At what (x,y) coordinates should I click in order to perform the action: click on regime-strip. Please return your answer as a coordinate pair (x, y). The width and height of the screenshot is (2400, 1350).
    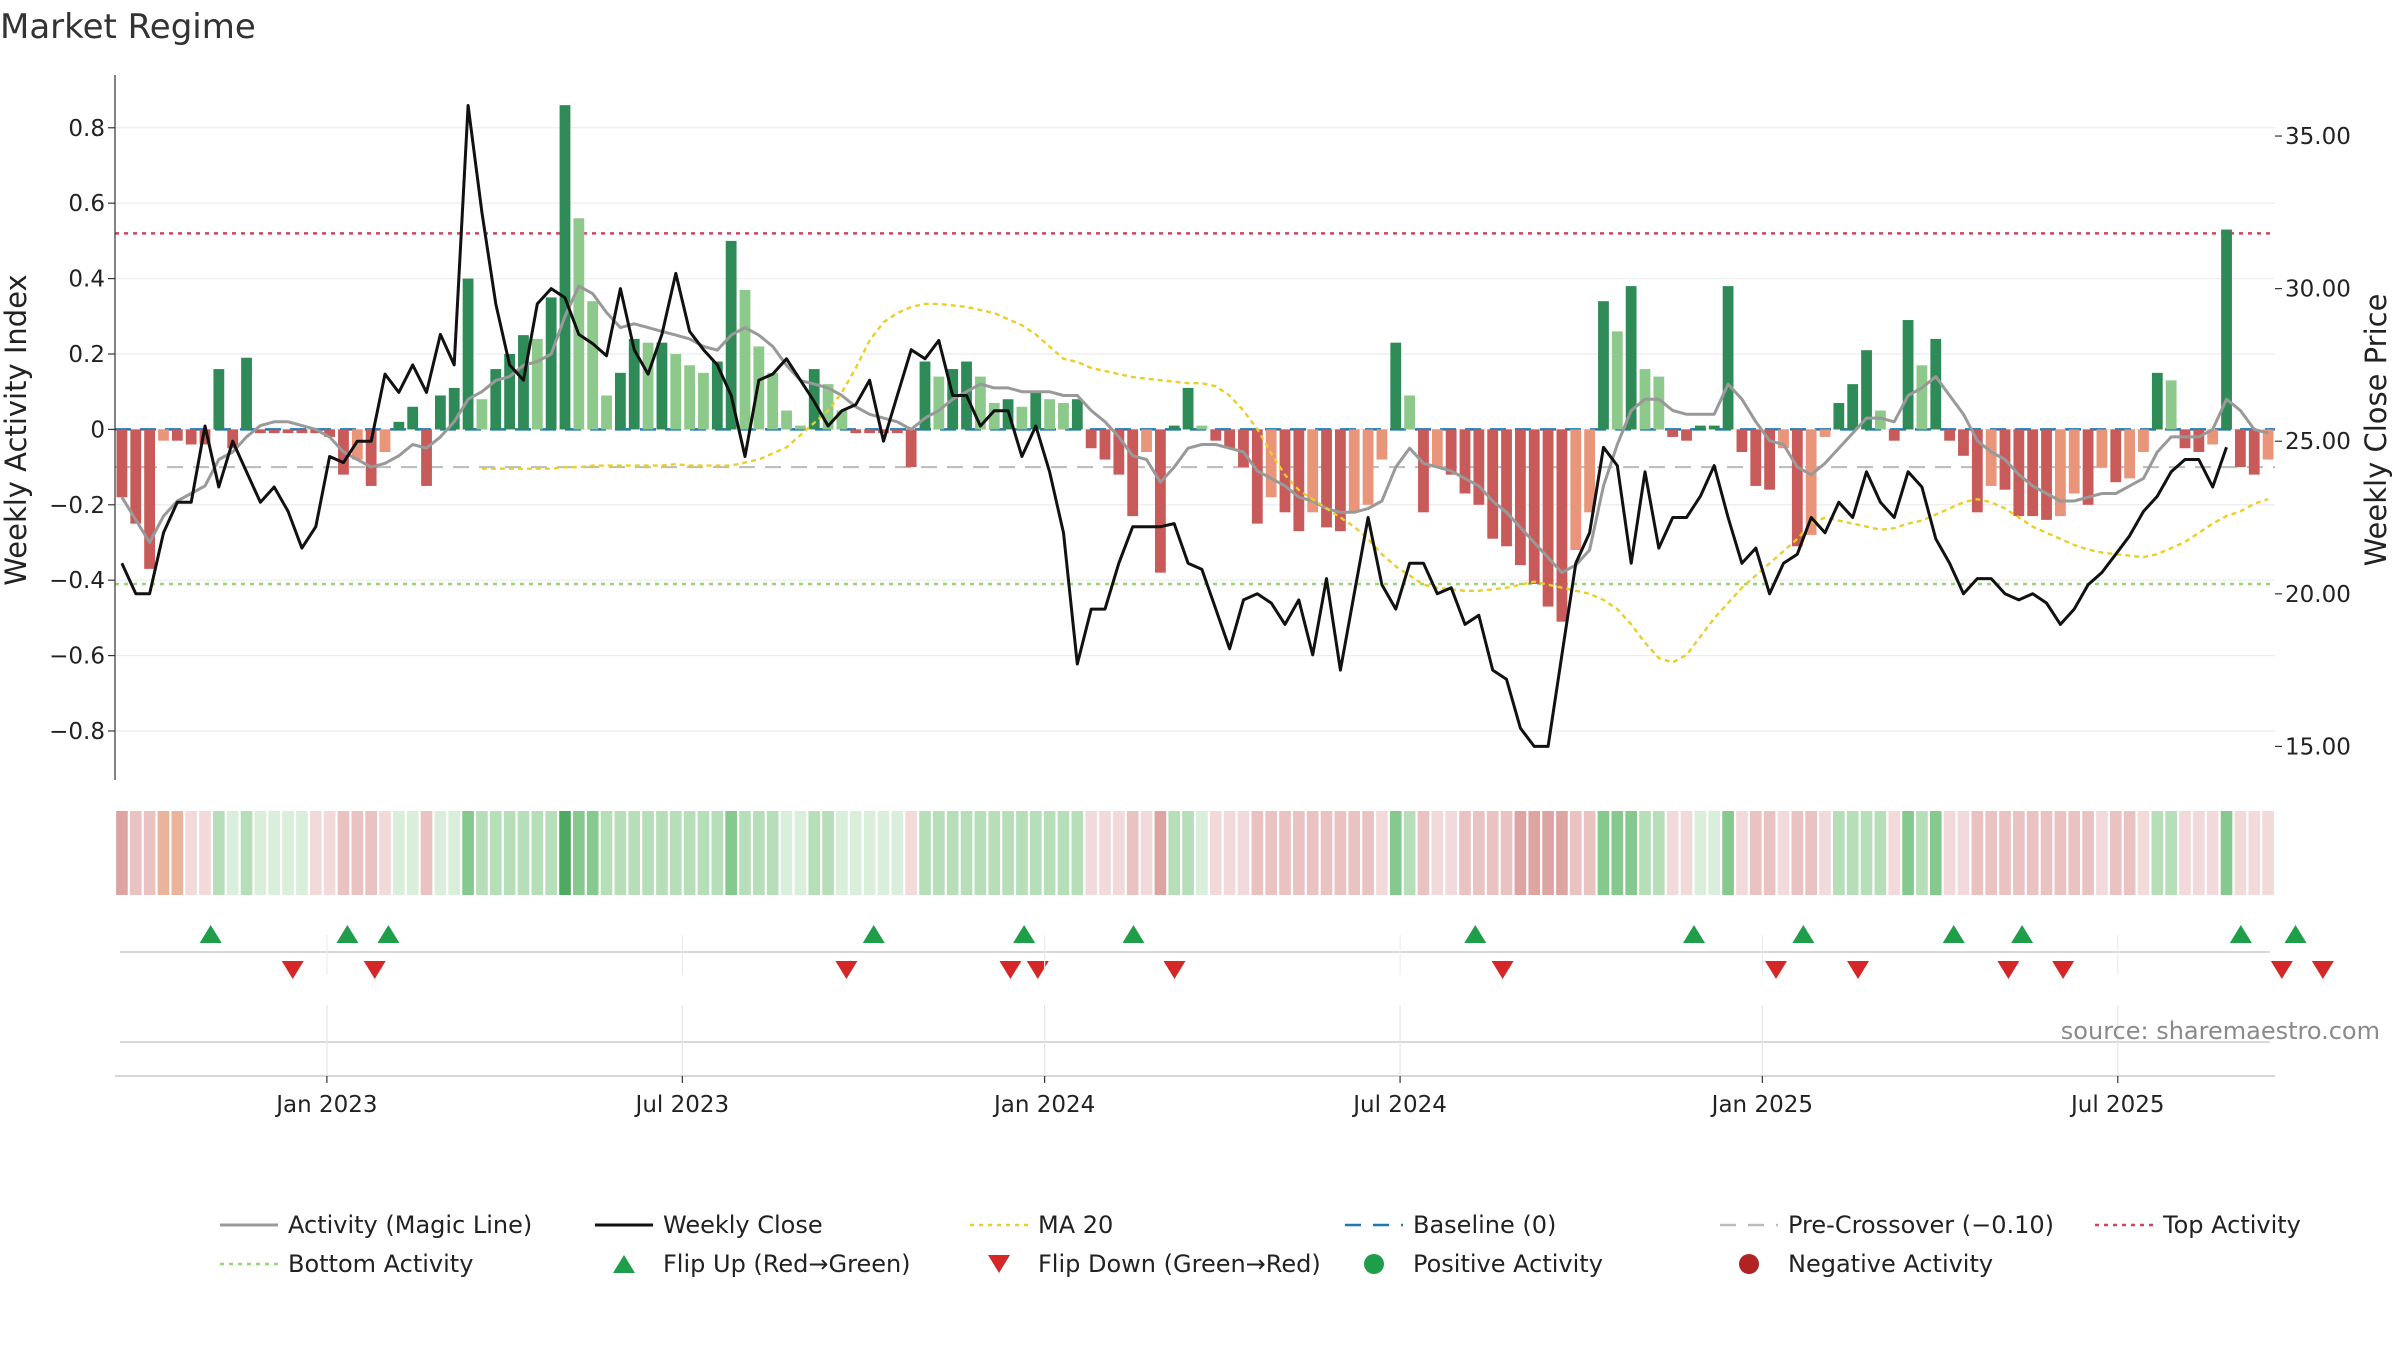
    Looking at the image, I should click on (1195, 853).